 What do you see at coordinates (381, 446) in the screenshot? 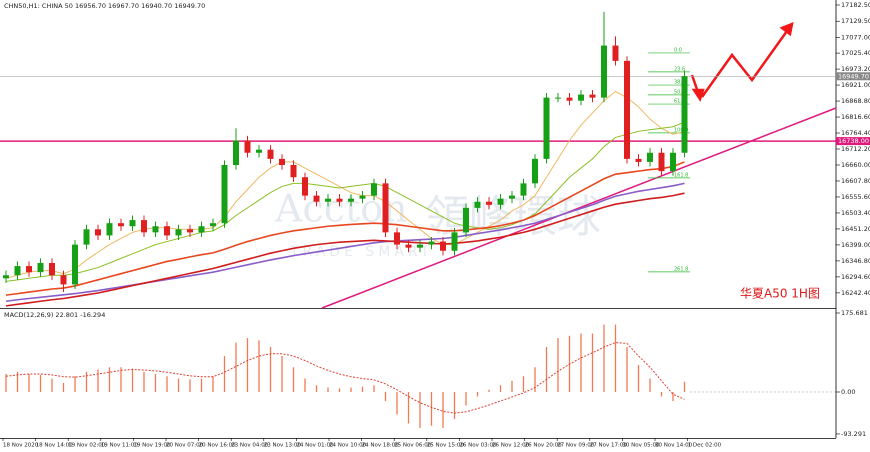
I see `x-tick-label: 24 Nov 18:00` at bounding box center [381, 446].